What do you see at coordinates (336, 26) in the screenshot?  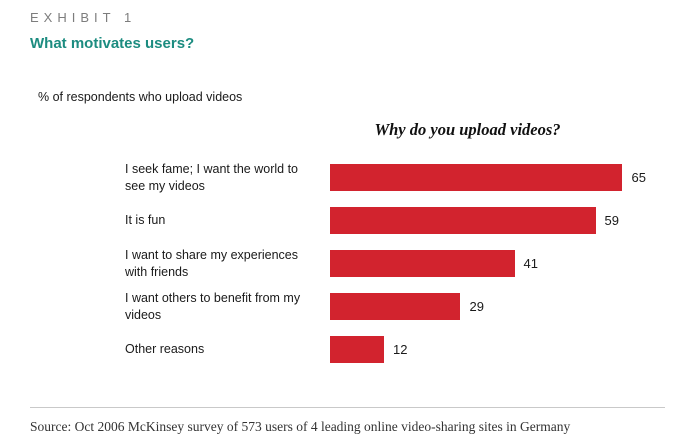 I see `exhibit-header: EXHIBIT 1 What motivates users?` at bounding box center [336, 26].